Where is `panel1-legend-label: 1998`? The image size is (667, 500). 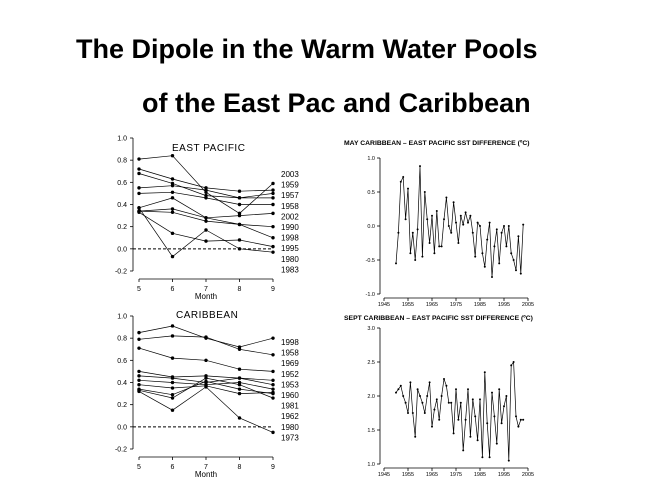 panel1-legend-label: 1998 is located at coordinates (290, 342).